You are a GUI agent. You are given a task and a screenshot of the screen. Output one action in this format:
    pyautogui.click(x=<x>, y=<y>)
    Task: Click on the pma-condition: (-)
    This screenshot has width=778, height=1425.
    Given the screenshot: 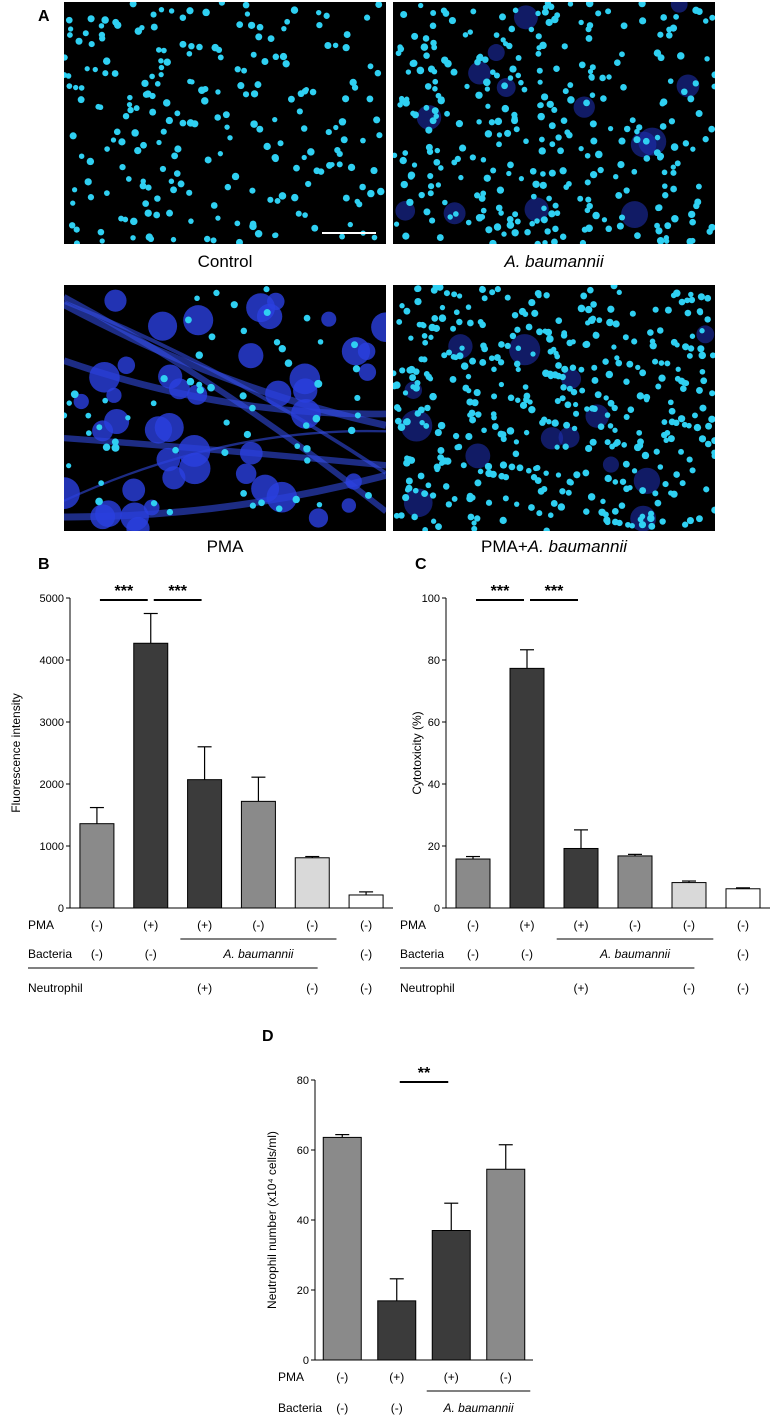 What is the action you would take?
    pyautogui.click(x=506, y=1377)
    